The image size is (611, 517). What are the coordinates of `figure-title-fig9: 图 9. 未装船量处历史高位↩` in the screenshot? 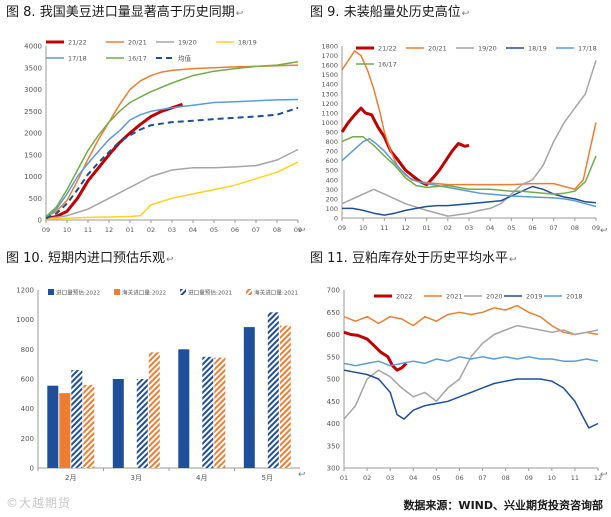 It's located at (389, 13).